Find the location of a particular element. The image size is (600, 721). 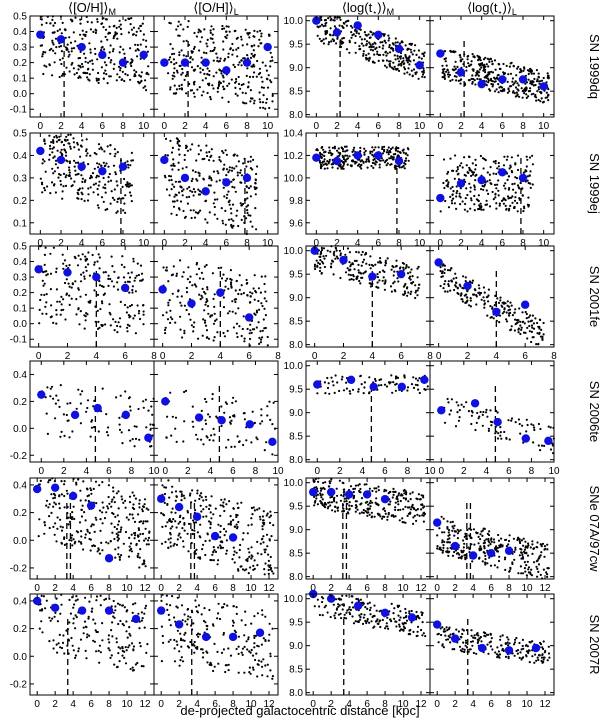

x-tick-label: 10 is located at coordinates (127, 588).